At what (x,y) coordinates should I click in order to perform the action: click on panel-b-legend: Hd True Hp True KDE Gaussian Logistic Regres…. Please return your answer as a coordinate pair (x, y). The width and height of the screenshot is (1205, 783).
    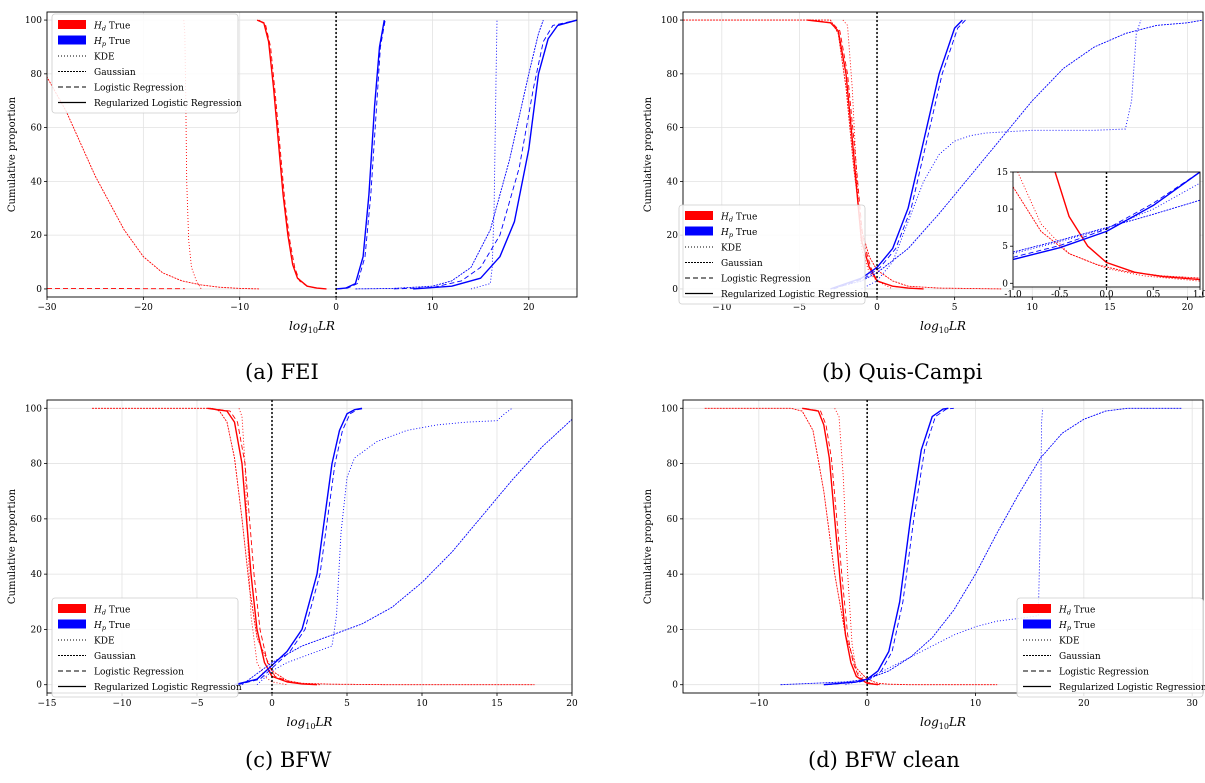
    Looking at the image, I should click on (773, 254).